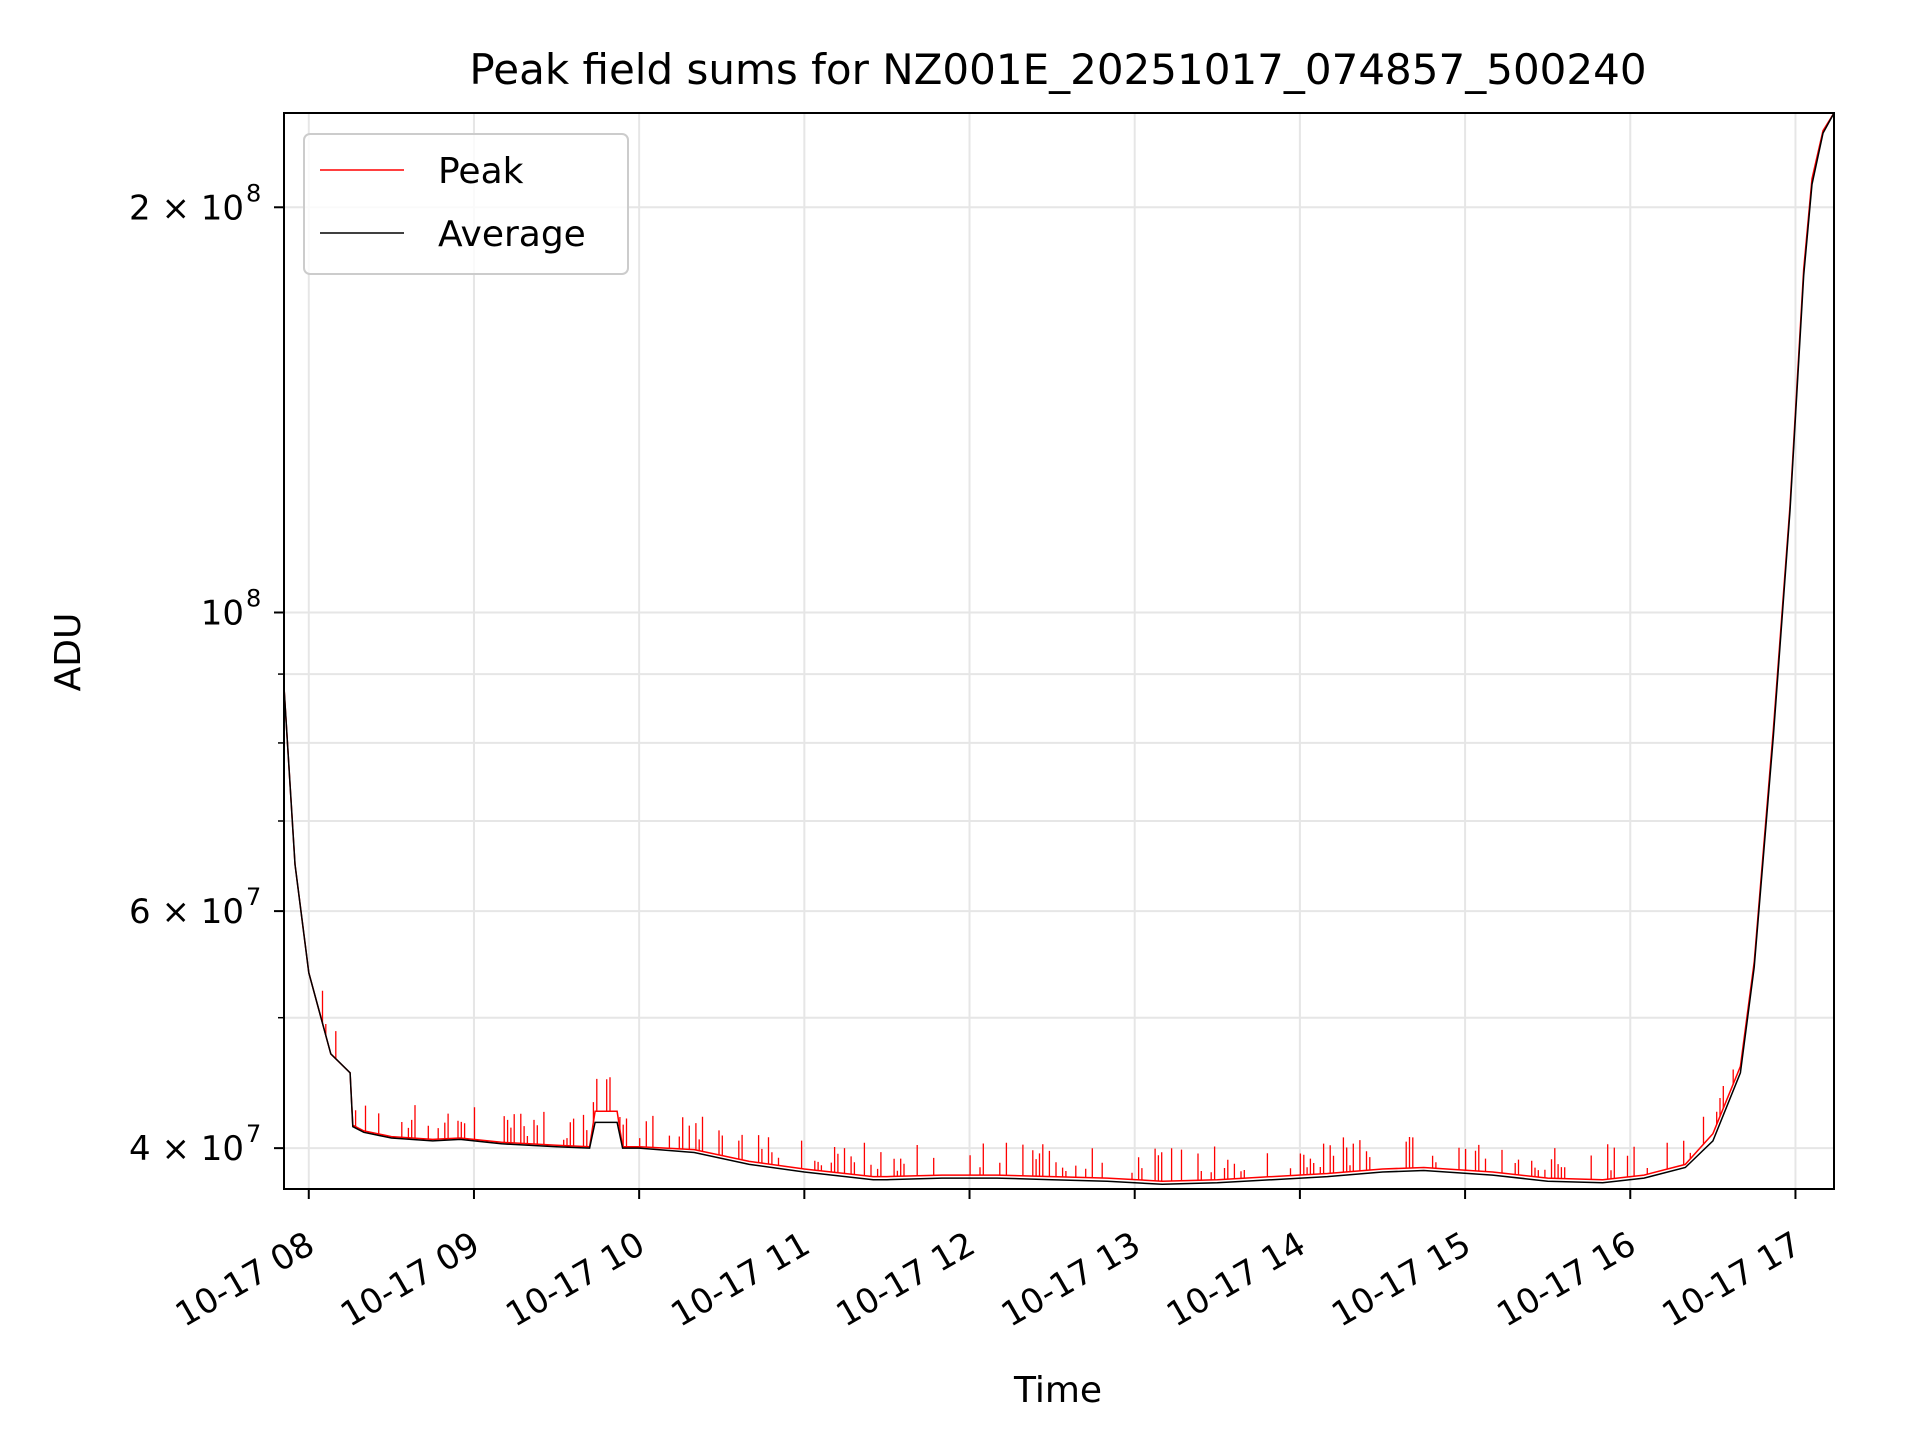  What do you see at coordinates (186, 208) in the screenshot?
I see `y-tick-label: 2 × 10` at bounding box center [186, 208].